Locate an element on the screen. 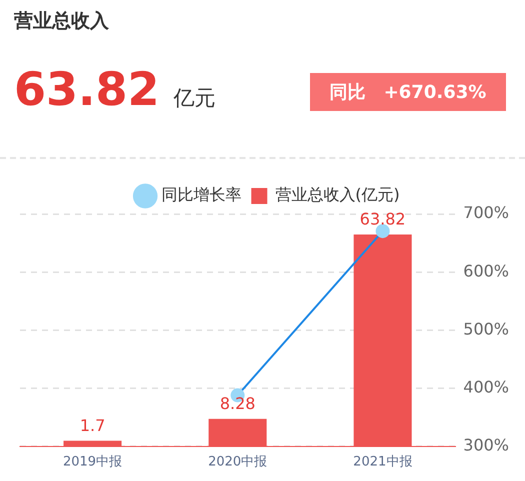  text: 亿元 is located at coordinates (195, 98).